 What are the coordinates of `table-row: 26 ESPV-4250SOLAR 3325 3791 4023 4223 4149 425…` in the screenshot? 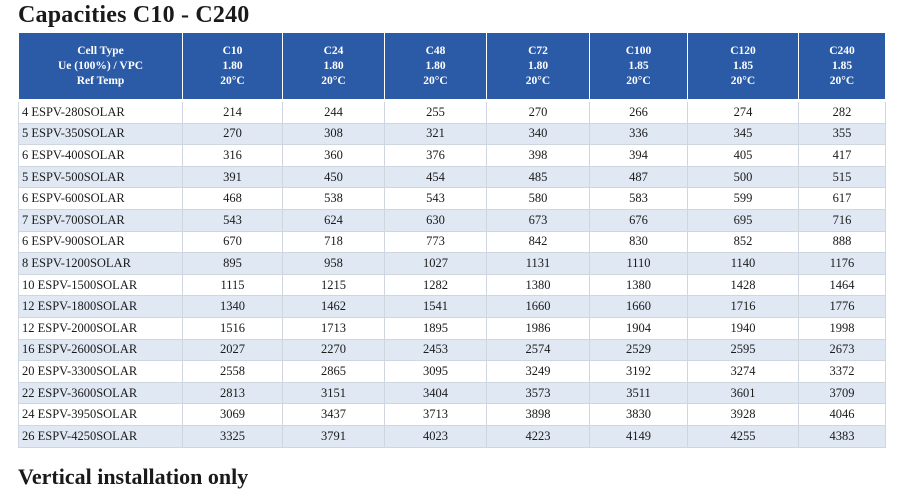 It's located at (452, 436).